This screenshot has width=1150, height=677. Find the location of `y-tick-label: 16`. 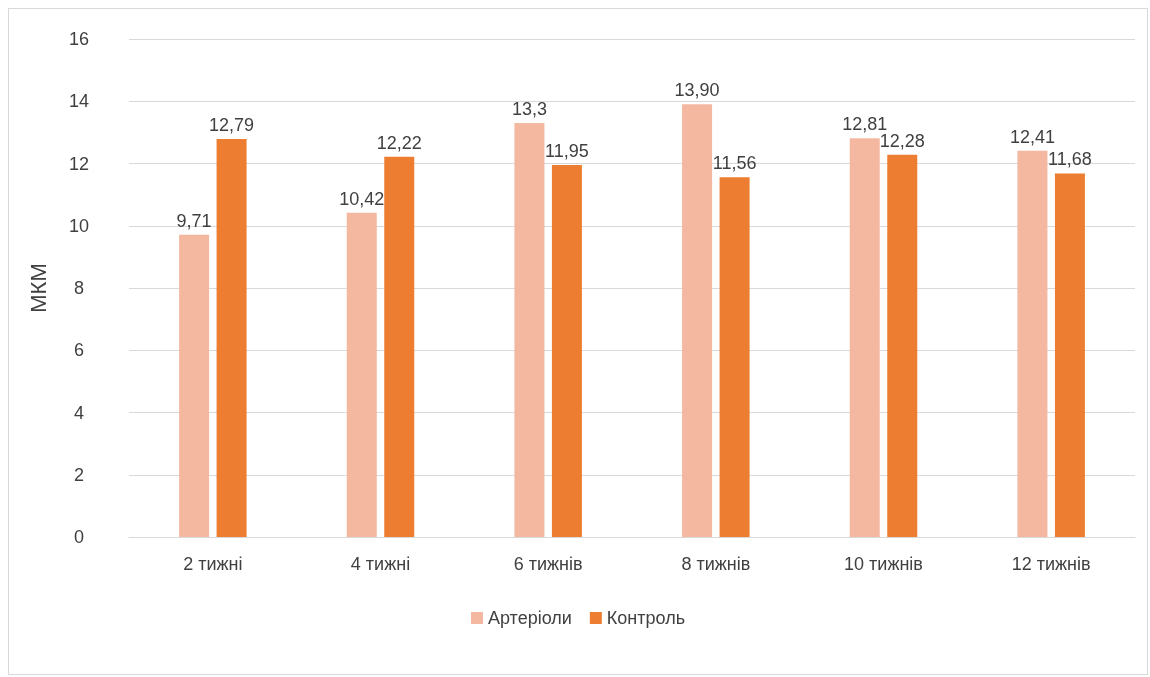

y-tick-label: 16 is located at coordinates (79, 39).